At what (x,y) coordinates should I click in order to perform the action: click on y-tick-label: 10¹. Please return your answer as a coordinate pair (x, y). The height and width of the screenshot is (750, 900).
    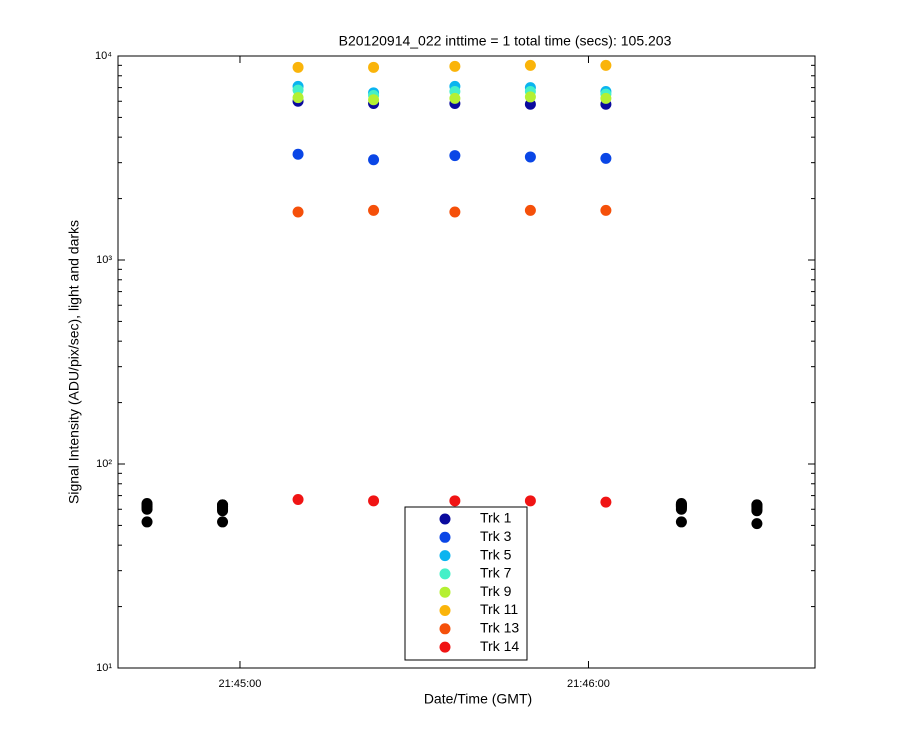
    Looking at the image, I should click on (104, 668).